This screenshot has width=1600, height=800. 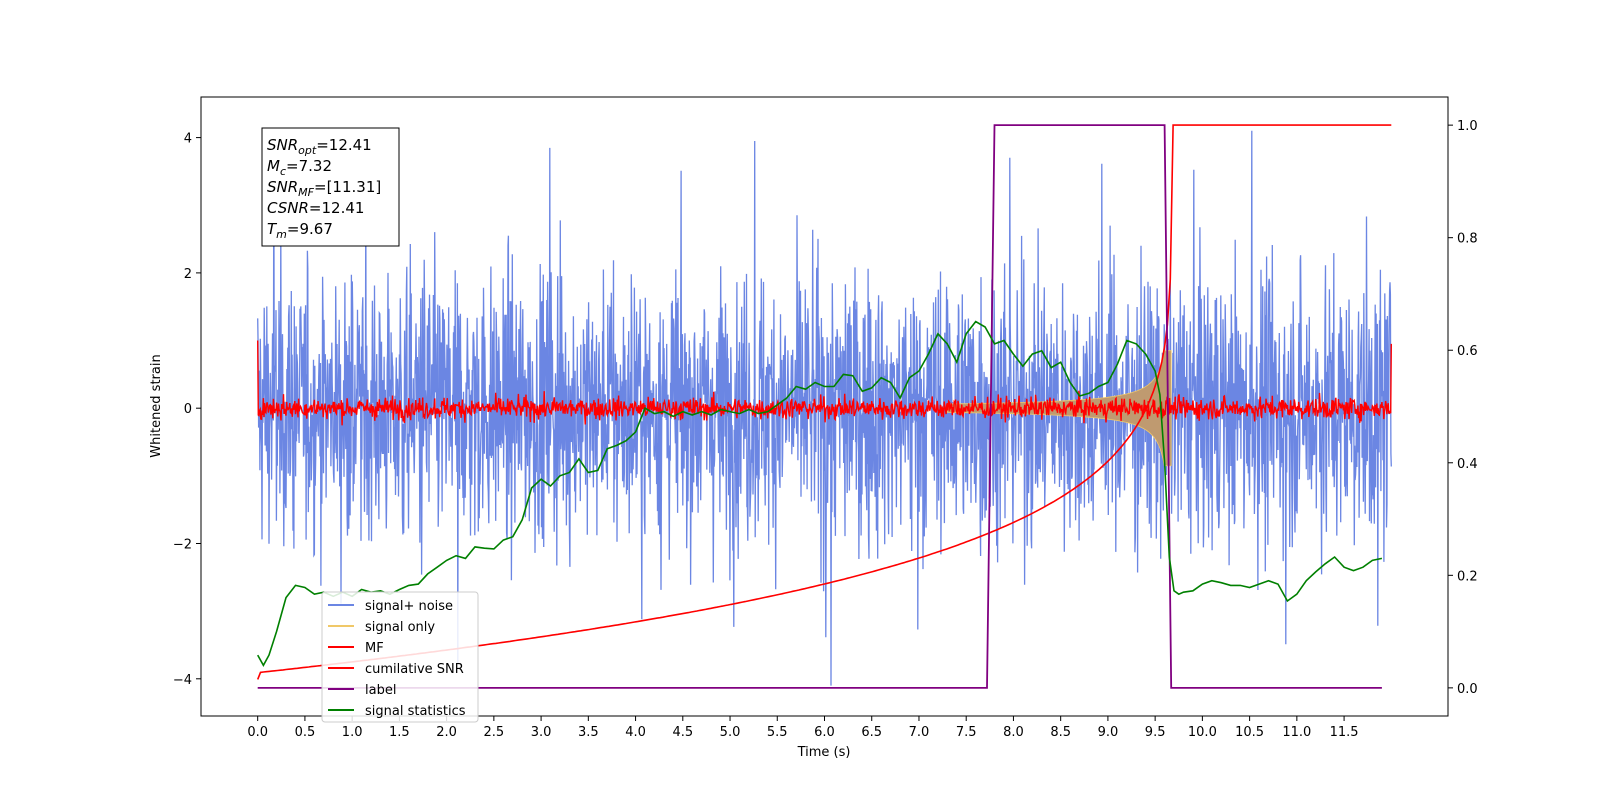 I want to click on y-axis-left: −4 −2 0 2 4, so click(x=187, y=410).